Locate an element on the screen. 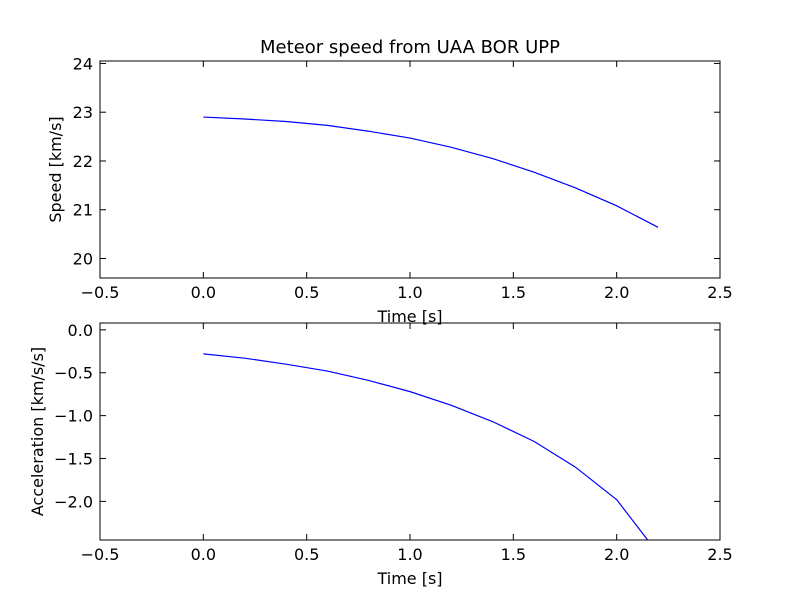  y-tick-label: 22 is located at coordinates (83, 161).